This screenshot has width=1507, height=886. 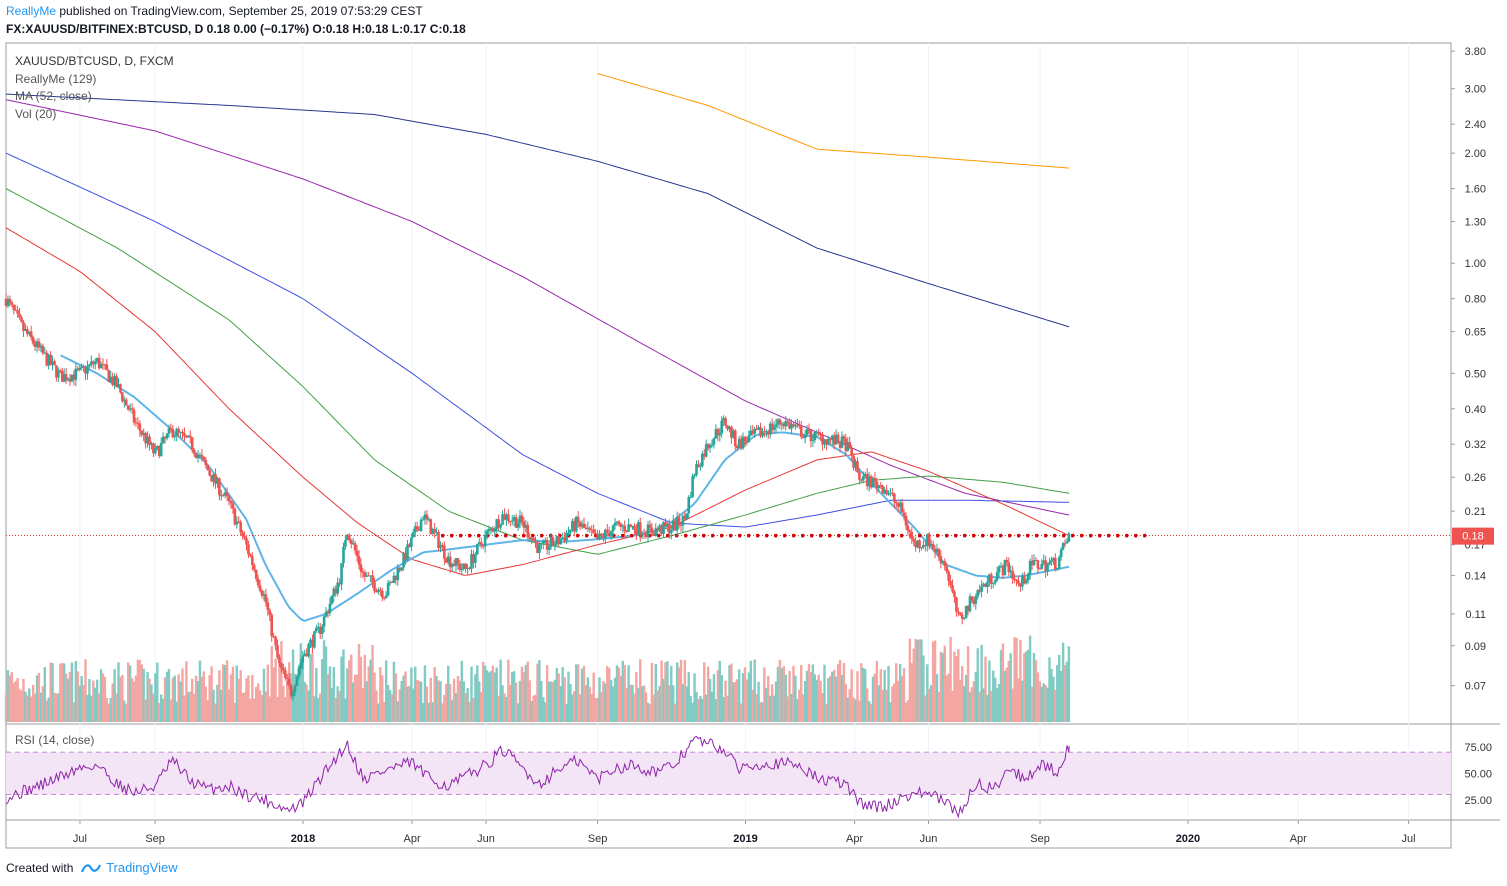 What do you see at coordinates (142, 867) in the screenshot?
I see `footer-brand: TradingView` at bounding box center [142, 867].